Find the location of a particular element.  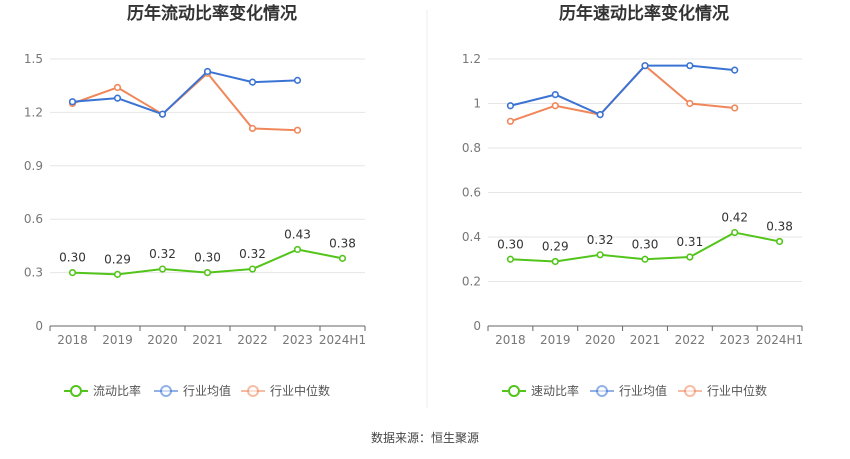

chart-title: 历年速动比率变化情况 is located at coordinates (644, 13).